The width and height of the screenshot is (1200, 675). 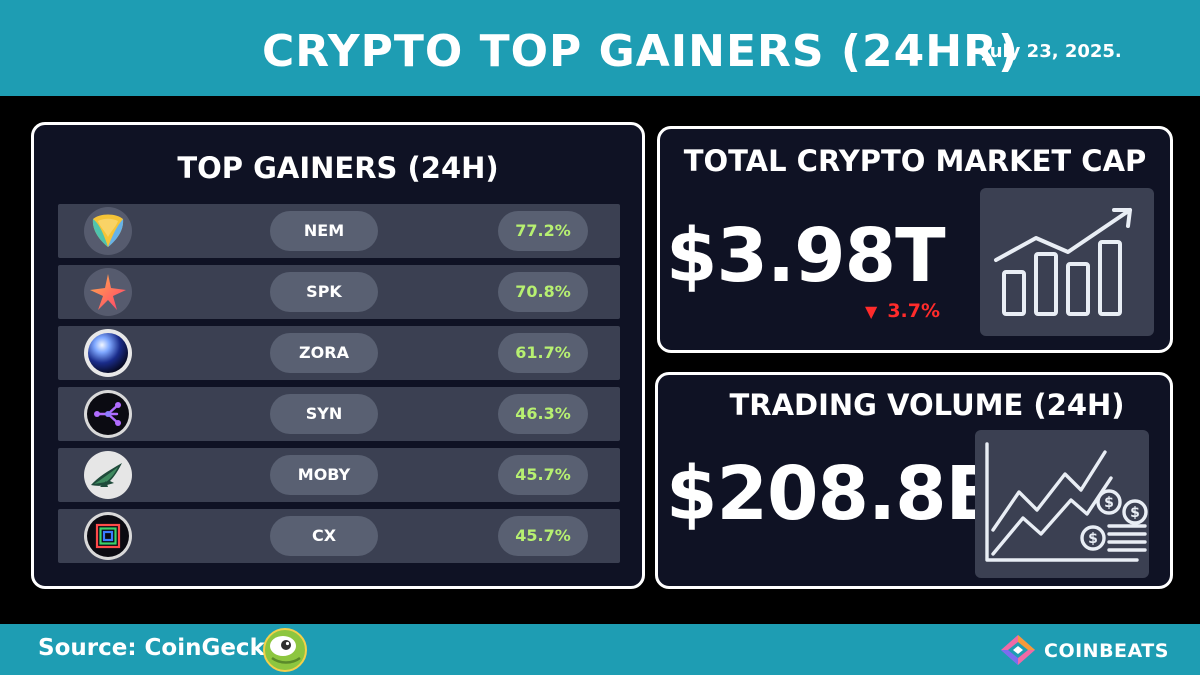 I want to click on gainer-row-moby: MOBY 45.7%, so click(x=339, y=475).